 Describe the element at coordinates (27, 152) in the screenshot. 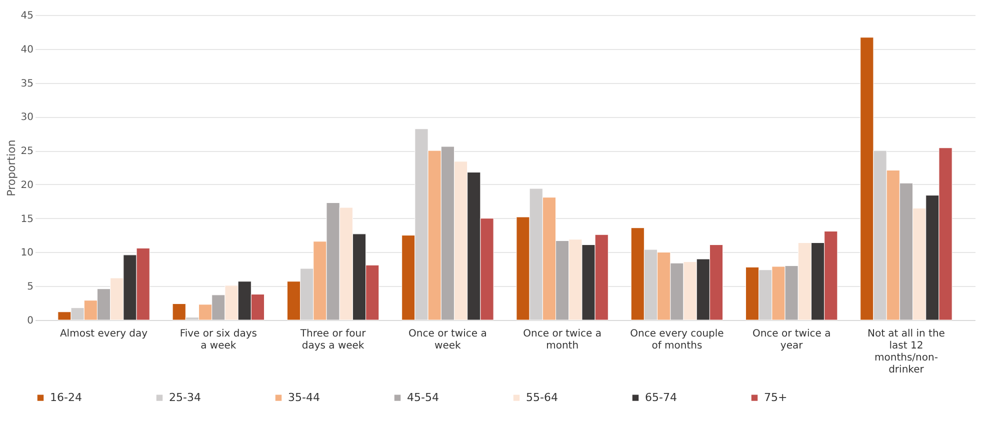

I see `y-tick-label: 25` at that location.